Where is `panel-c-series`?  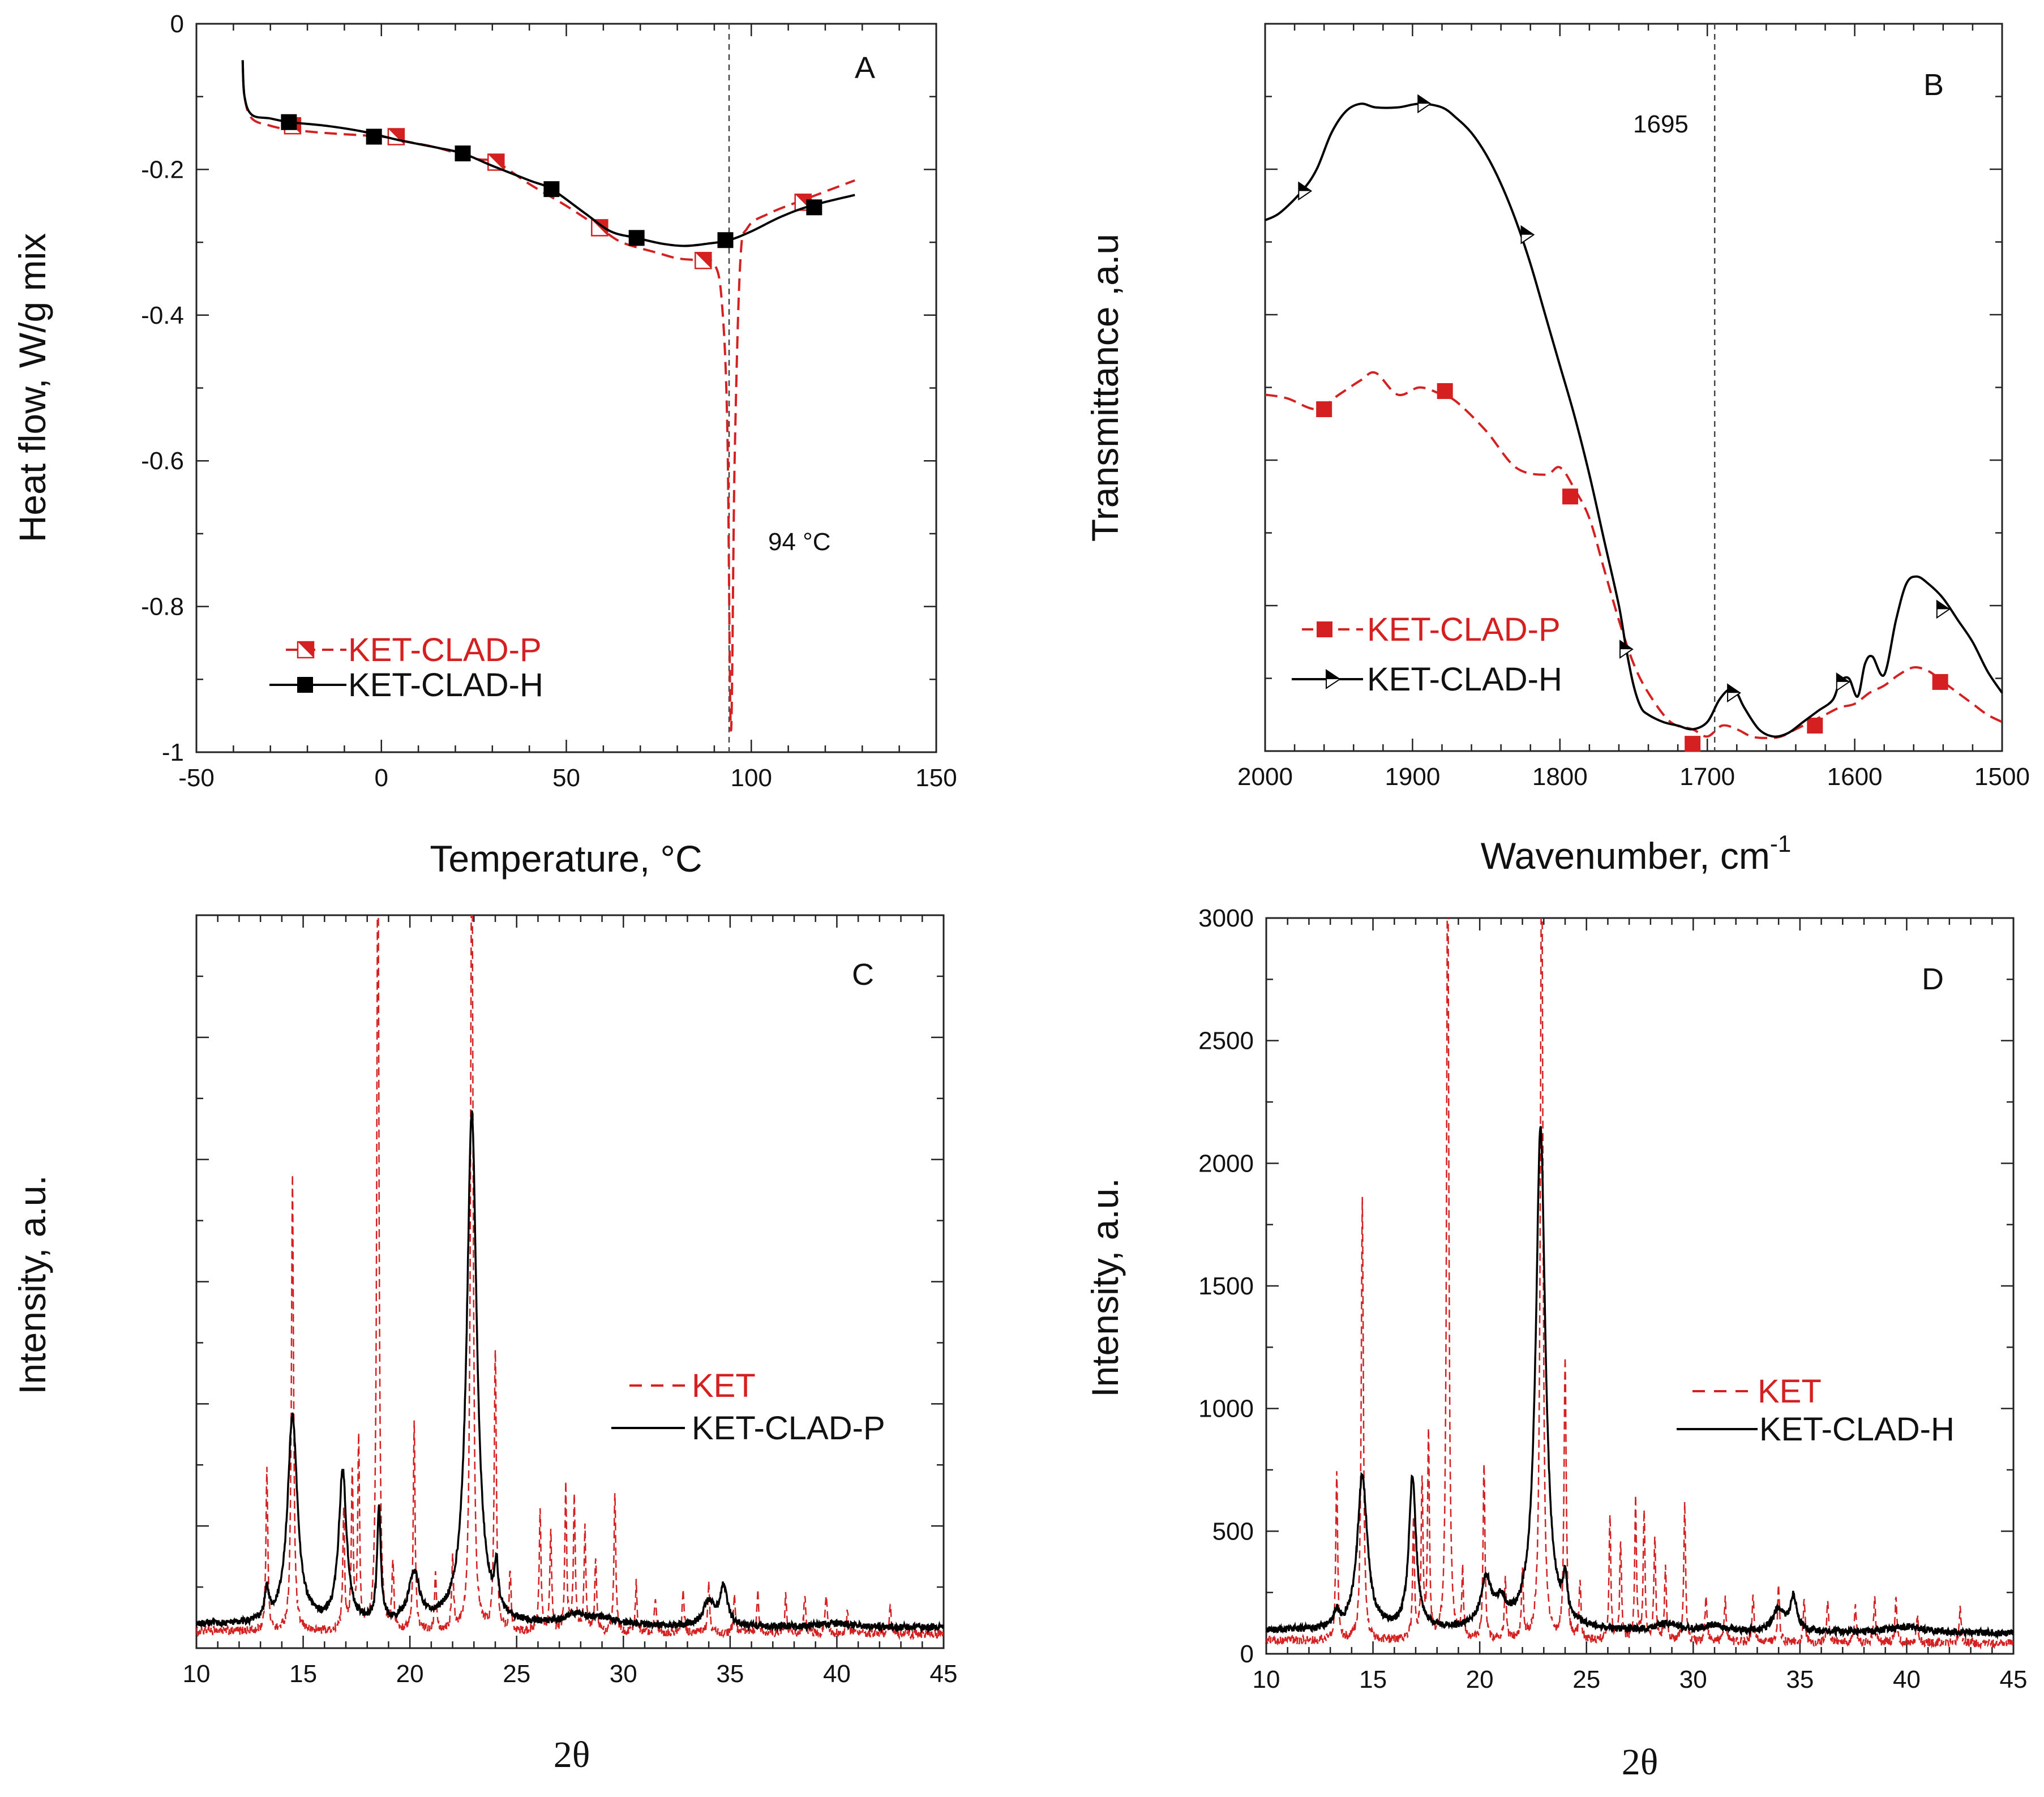
panel-c-series is located at coordinates (570, 1278).